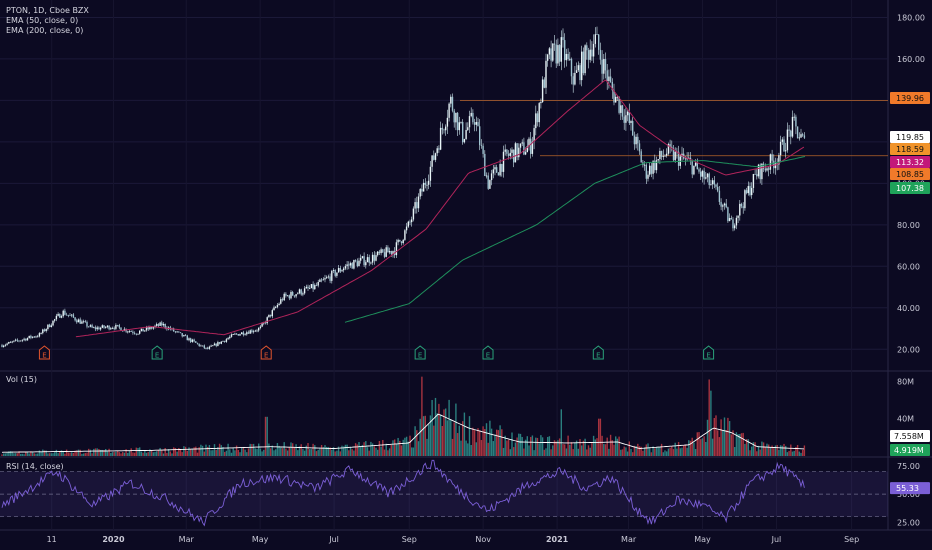 This screenshot has width=932, height=550. I want to click on rsi-panel, so click(444, 493).